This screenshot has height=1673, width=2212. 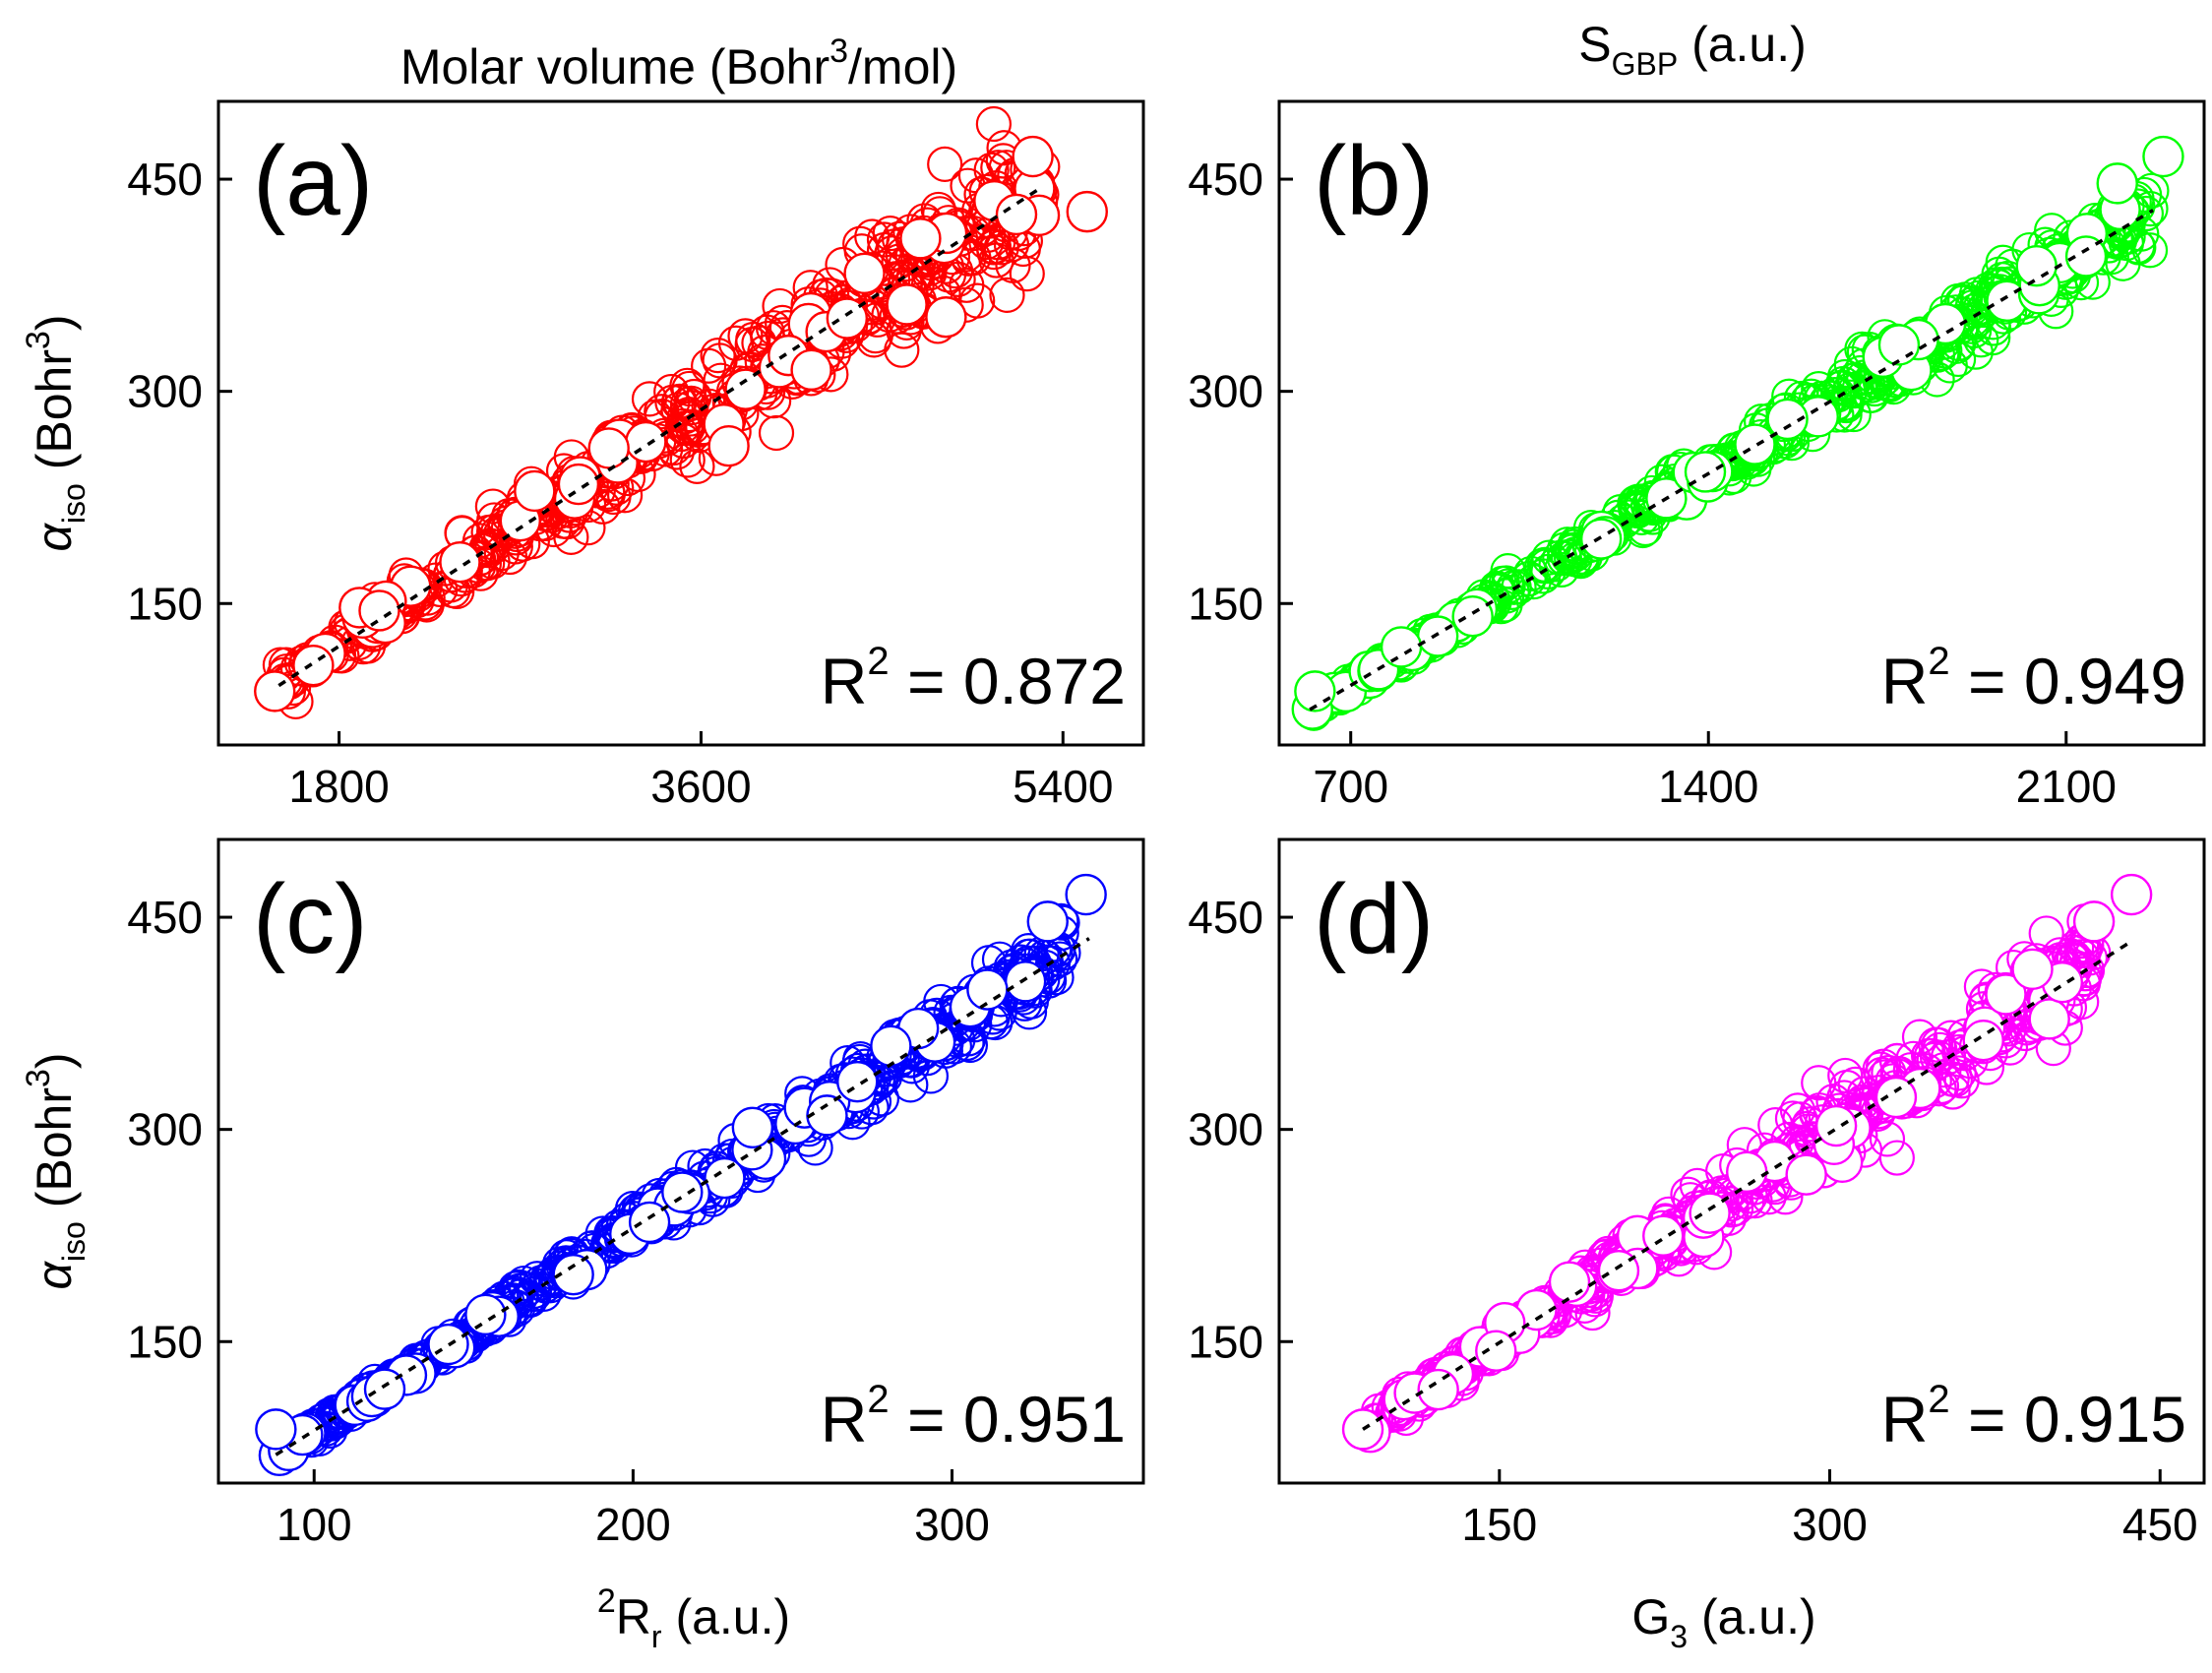 What do you see at coordinates (1692, 49) in the screenshot?
I see `top-title-right: SGBP (a.u.)` at bounding box center [1692, 49].